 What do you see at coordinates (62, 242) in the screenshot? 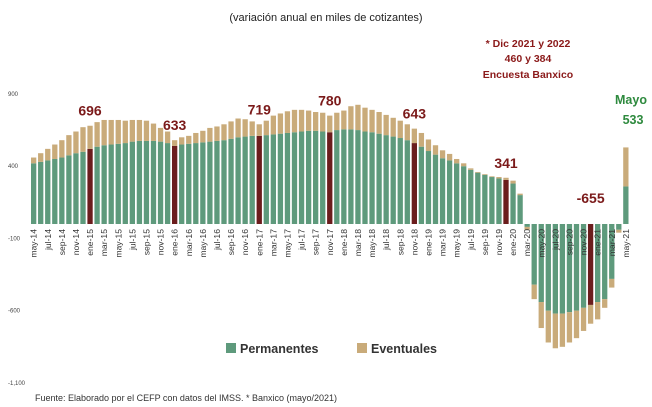
I see `x-tick-label: sep-14` at bounding box center [62, 242].